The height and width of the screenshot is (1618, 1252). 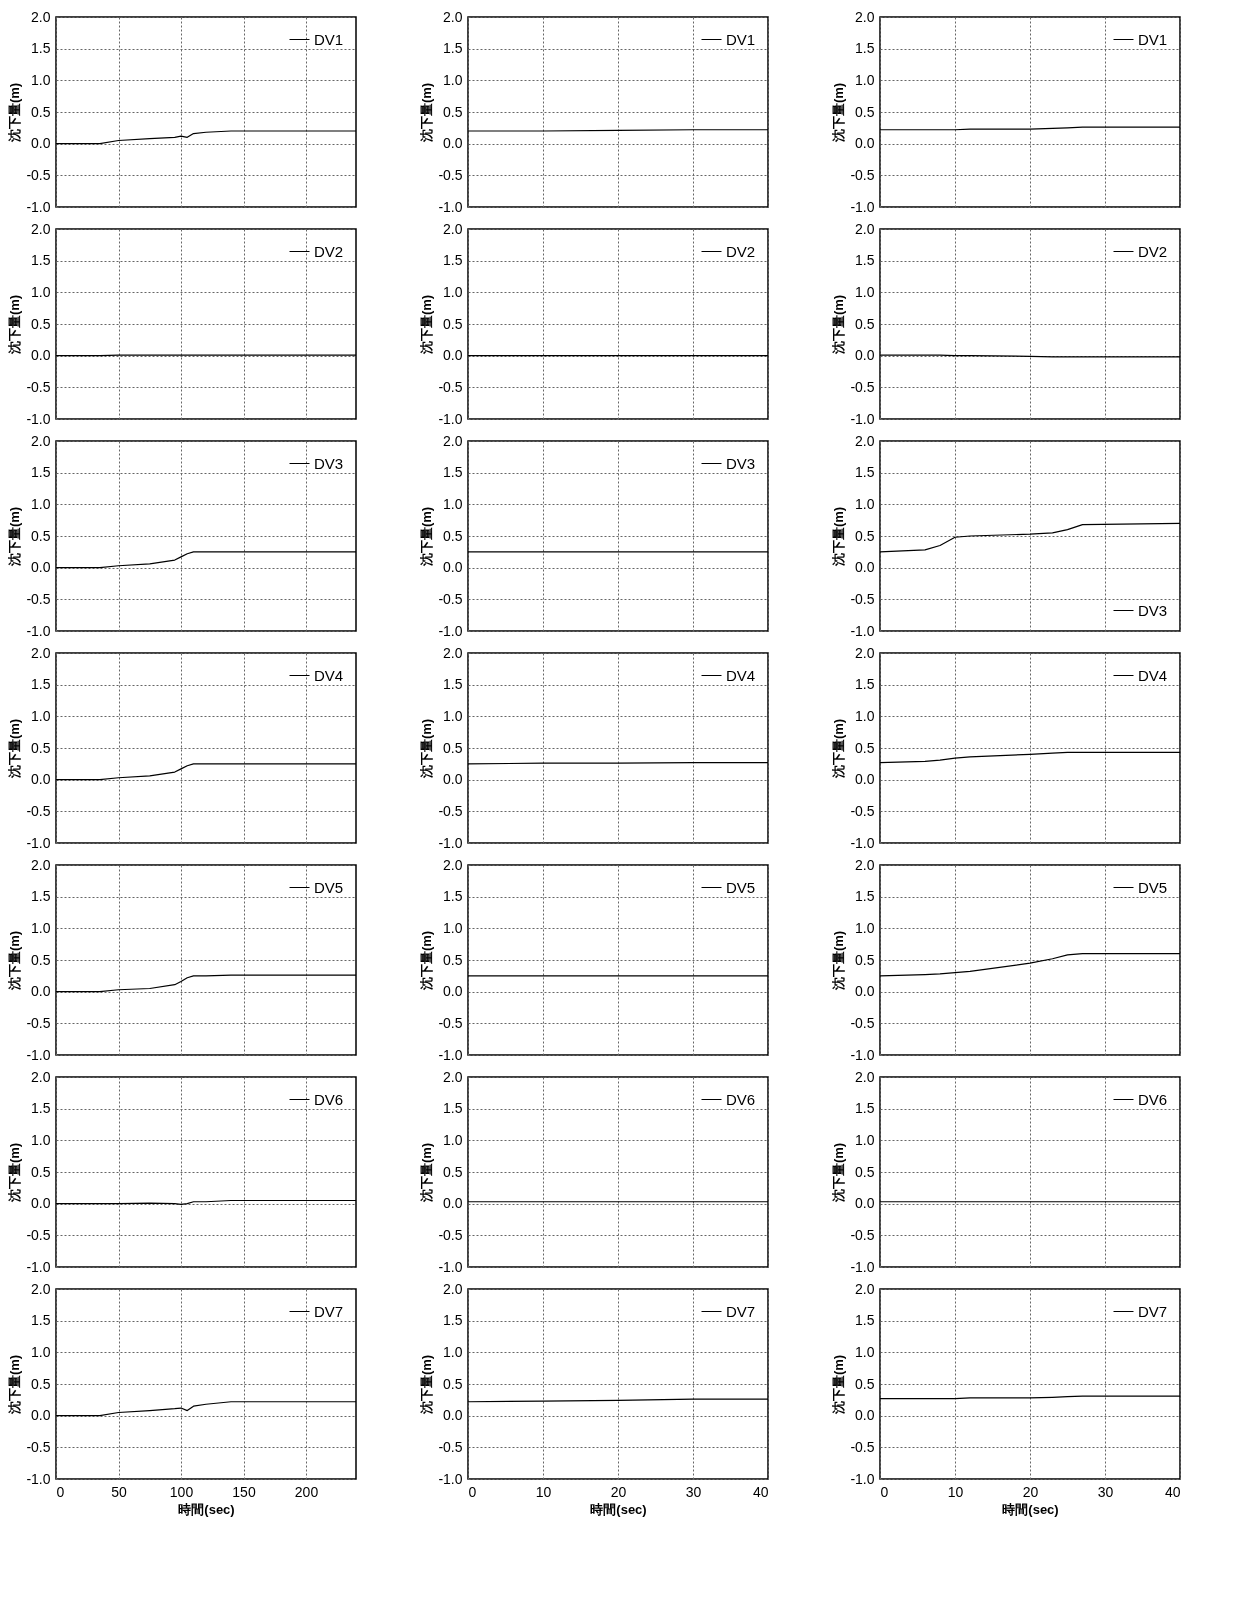 What do you see at coordinates (244, 1491) in the screenshot?
I see `x-tick-label: 150` at bounding box center [244, 1491].